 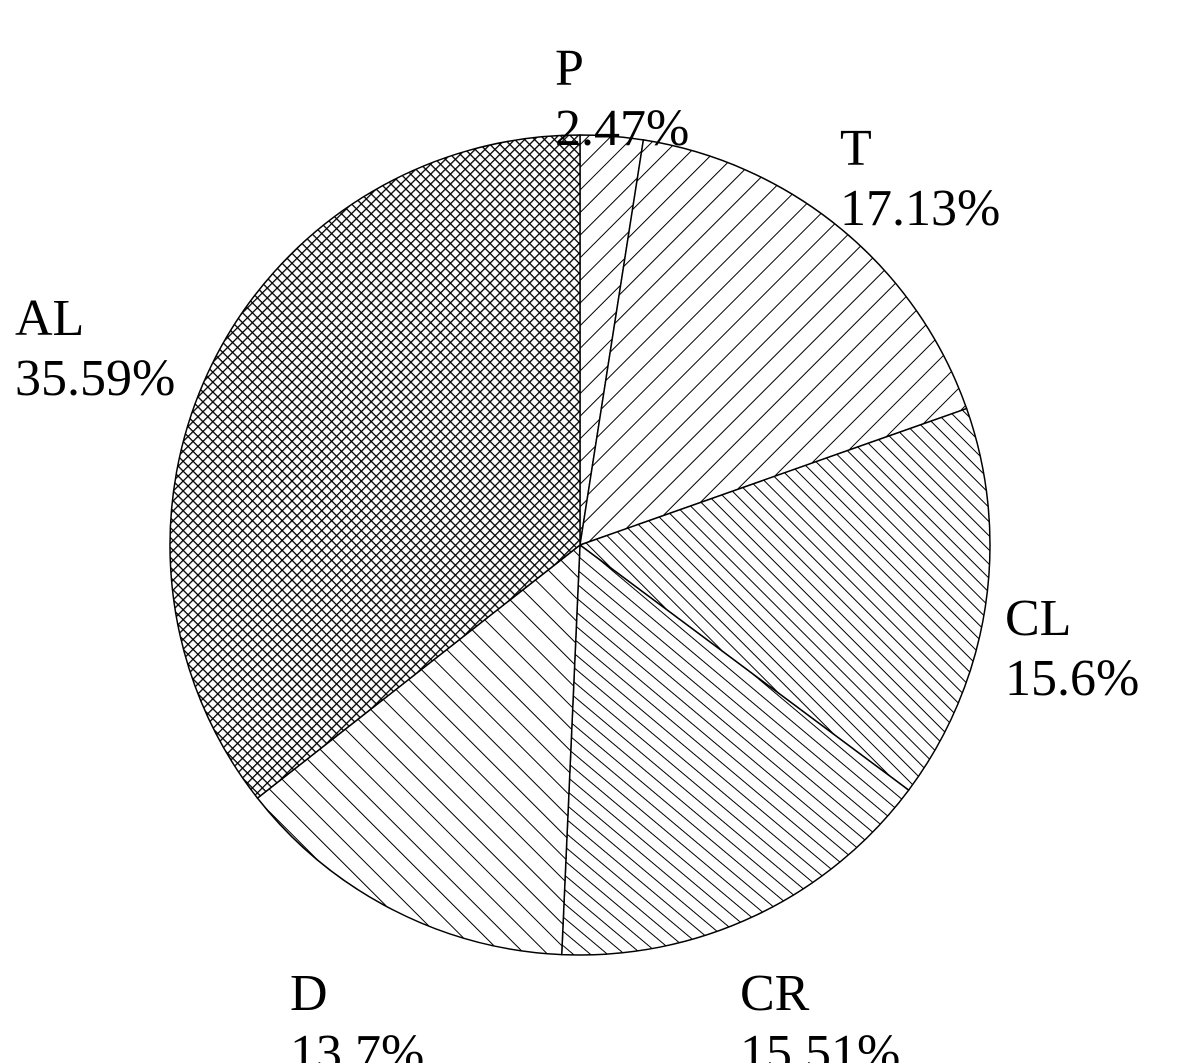 What do you see at coordinates (622, 128) in the screenshot?
I see `slice-value-label: 2.47%` at bounding box center [622, 128].